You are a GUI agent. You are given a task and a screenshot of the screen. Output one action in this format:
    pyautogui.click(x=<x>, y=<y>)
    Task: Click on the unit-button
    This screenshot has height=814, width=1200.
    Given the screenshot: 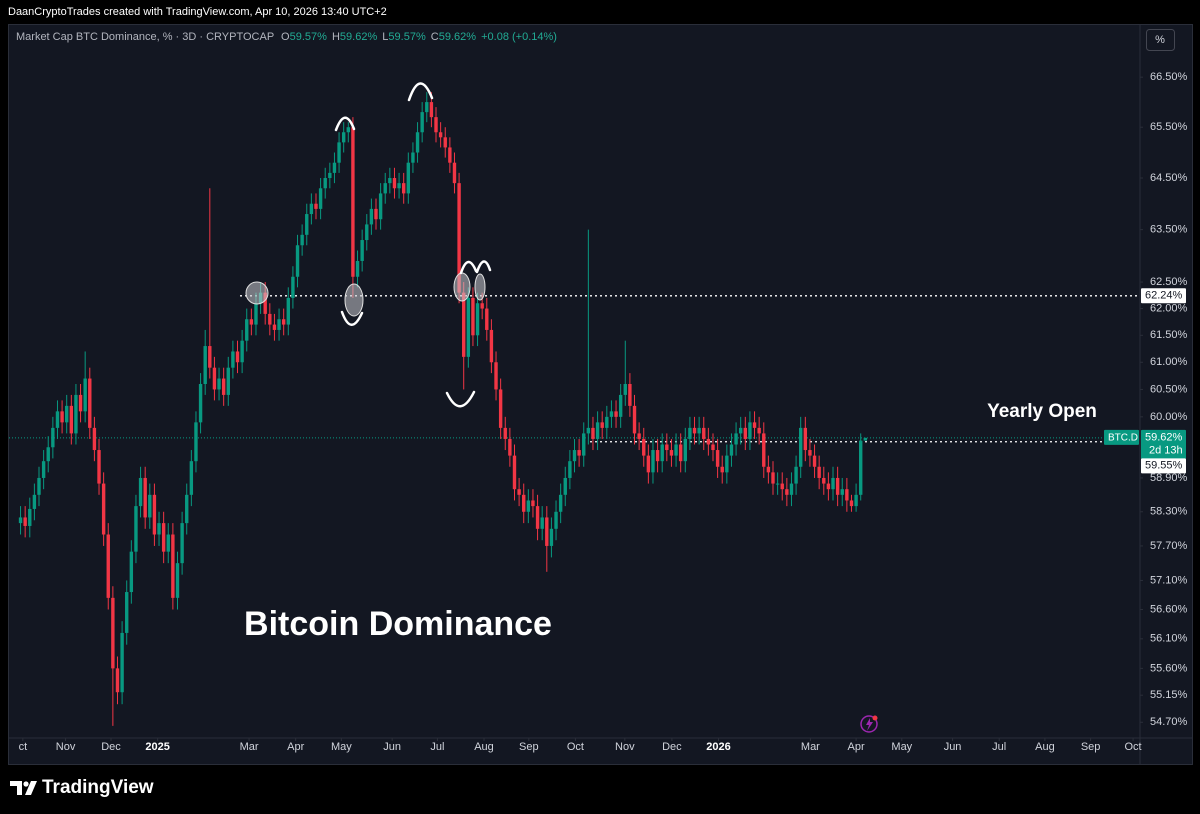 What is the action you would take?
    pyautogui.click(x=1160, y=40)
    